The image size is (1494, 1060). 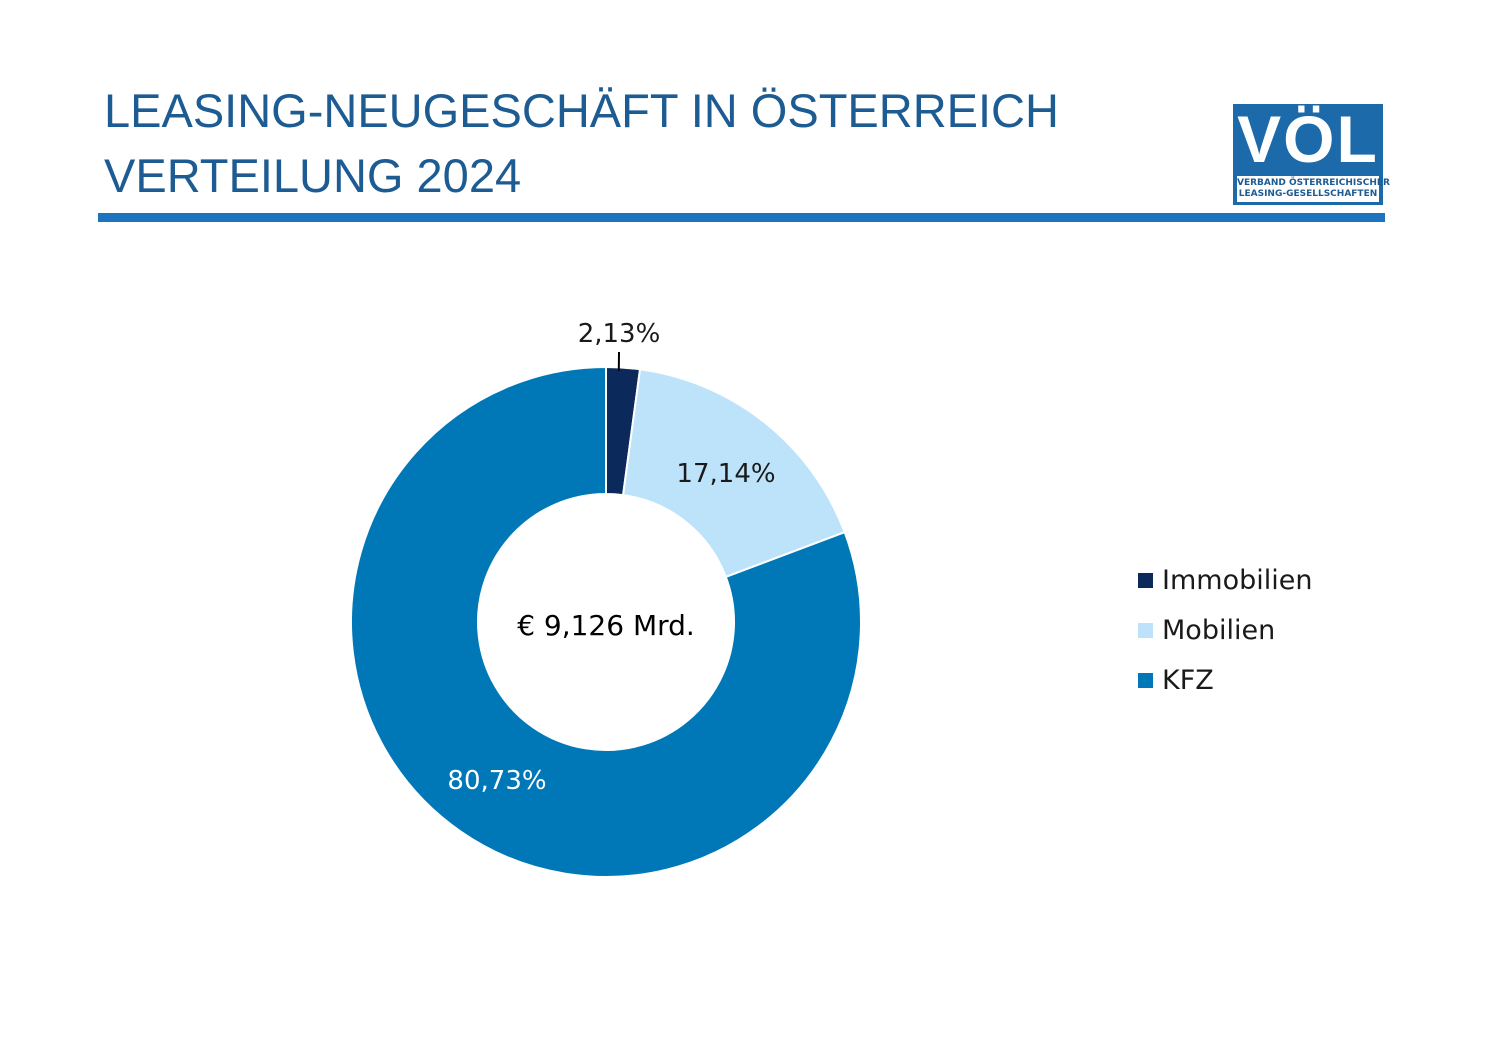 I want to click on legend-swatch-mobilien, so click(x=1145, y=630).